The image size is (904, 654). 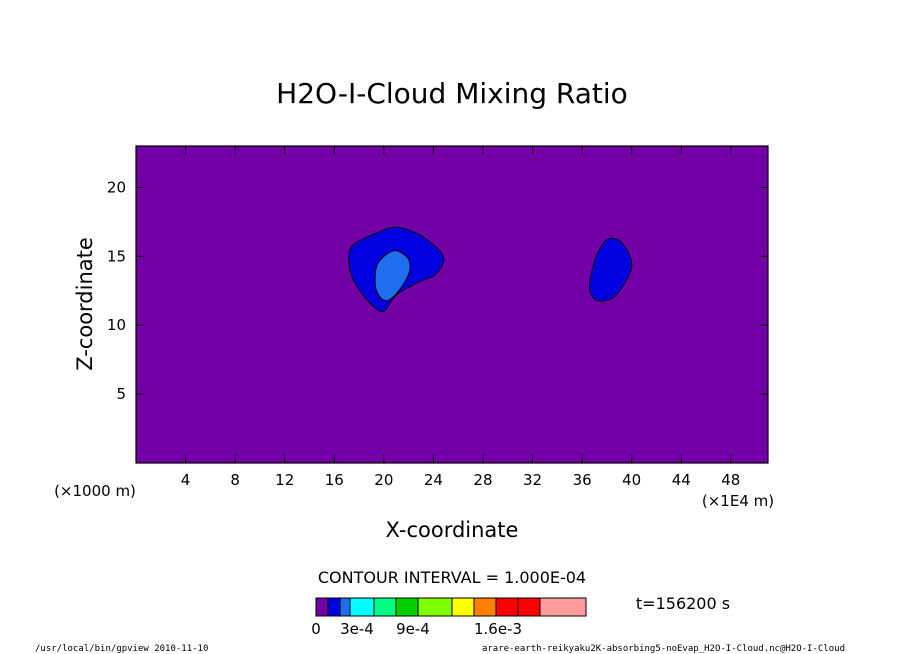 What do you see at coordinates (392, 276) in the screenshot?
I see `cloud-inner-left` at bounding box center [392, 276].